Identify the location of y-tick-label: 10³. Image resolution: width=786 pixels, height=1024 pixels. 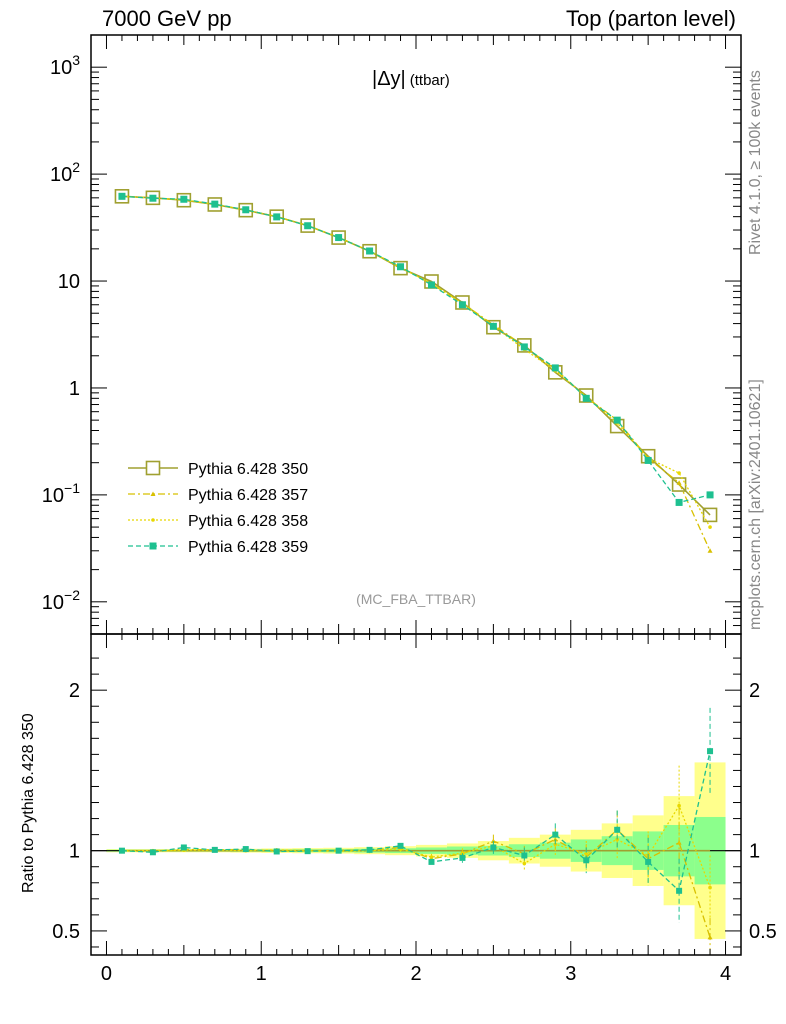
(65, 65).